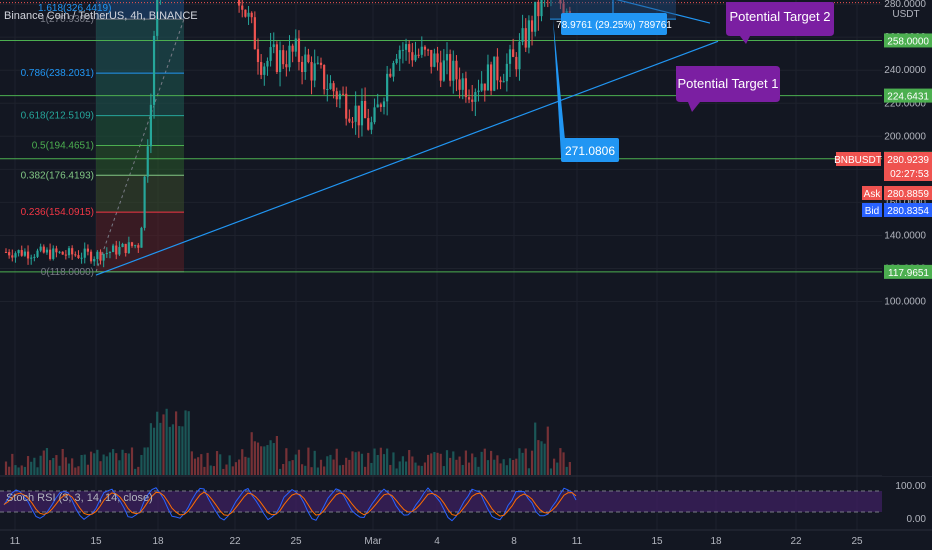 Image resolution: width=932 pixels, height=550 pixels. What do you see at coordinates (614, 25) in the screenshot?
I see `measure-label: 78.9761 (29.25%) 789761` at bounding box center [614, 25].